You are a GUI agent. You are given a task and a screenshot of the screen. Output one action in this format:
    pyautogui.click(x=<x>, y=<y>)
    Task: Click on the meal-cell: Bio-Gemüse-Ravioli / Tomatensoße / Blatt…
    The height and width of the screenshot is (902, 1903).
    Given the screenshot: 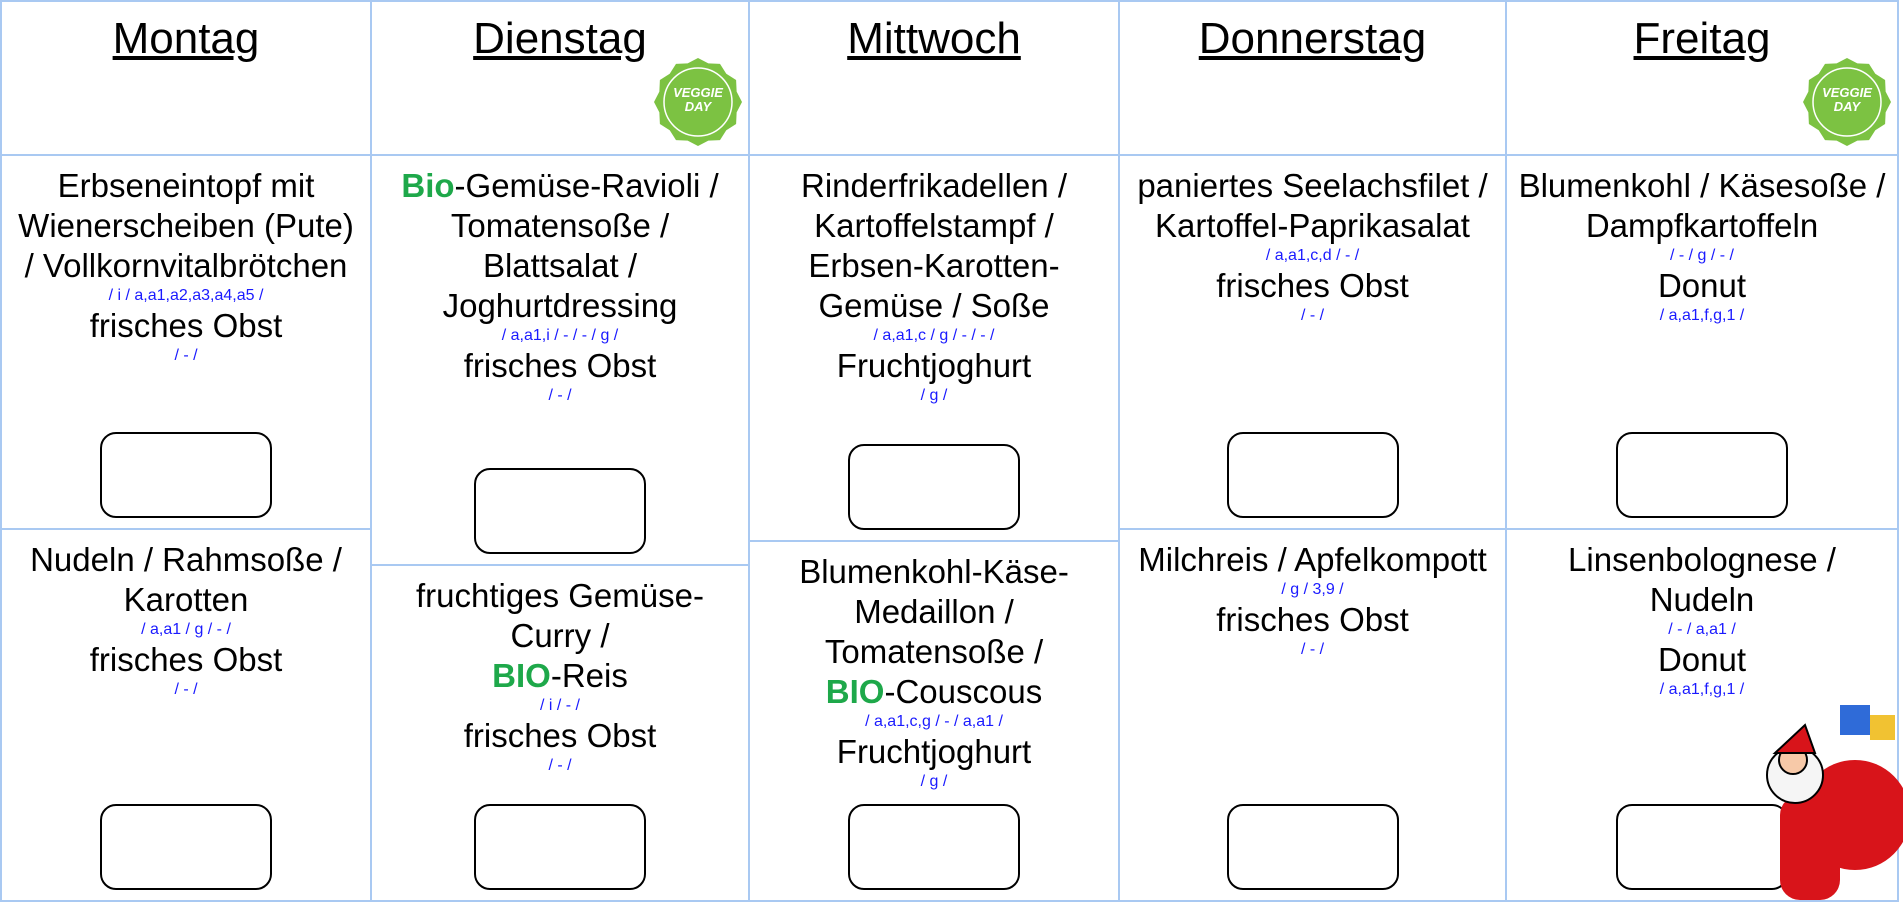 What is the action you would take?
    pyautogui.click(x=560, y=360)
    